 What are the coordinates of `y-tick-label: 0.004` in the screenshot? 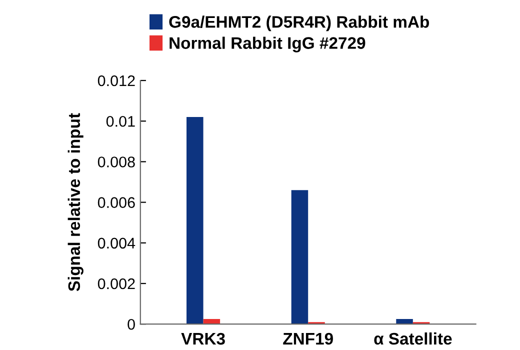 It's located at (117, 243).